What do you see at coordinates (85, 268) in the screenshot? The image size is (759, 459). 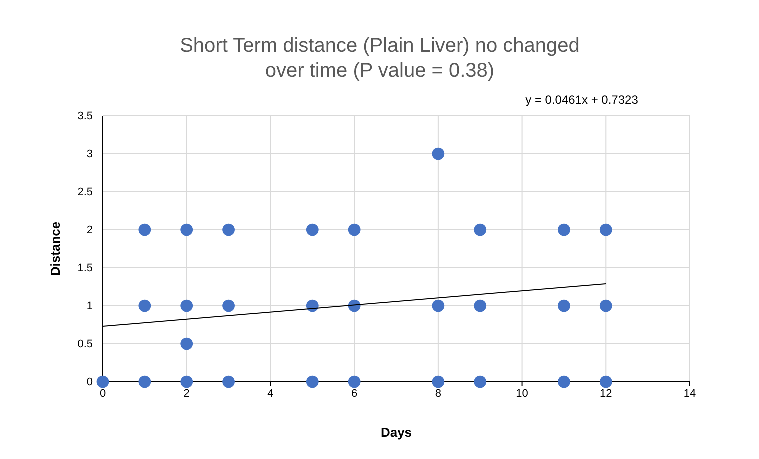 I see `y-tick-label: 1.5` at bounding box center [85, 268].